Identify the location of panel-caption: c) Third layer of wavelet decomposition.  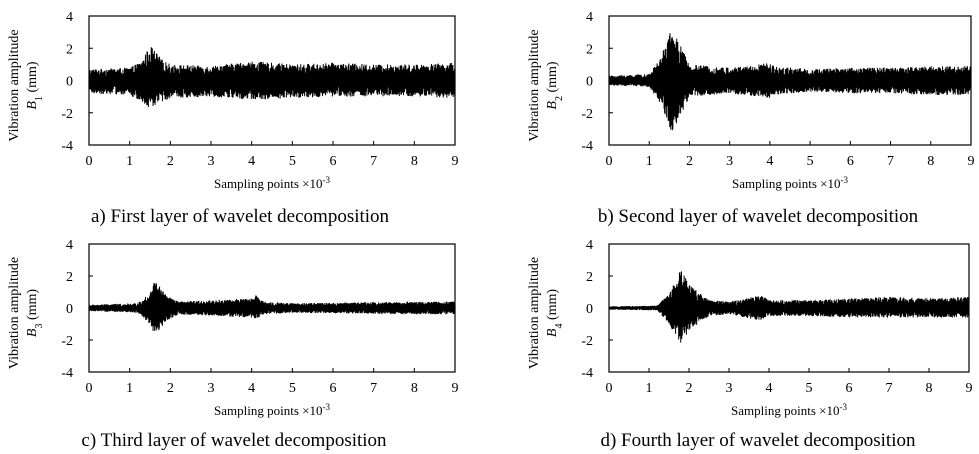
(234, 440).